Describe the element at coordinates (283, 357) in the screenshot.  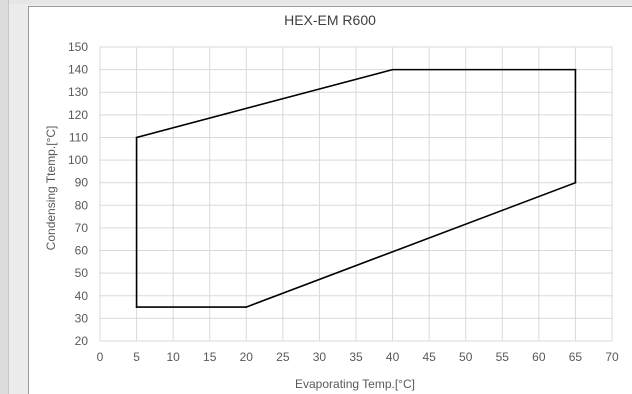
I see `x-tick-label: 25` at that location.